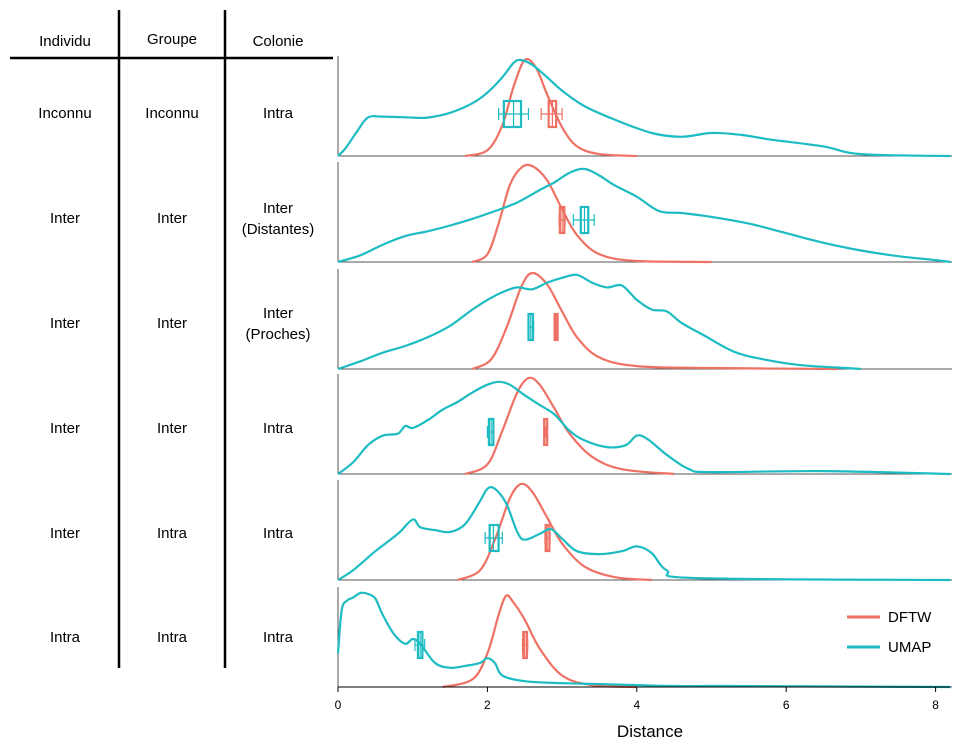 Image resolution: width=953 pixels, height=742 pixels. I want to click on legend-label-dftw: DFTW, so click(910, 617).